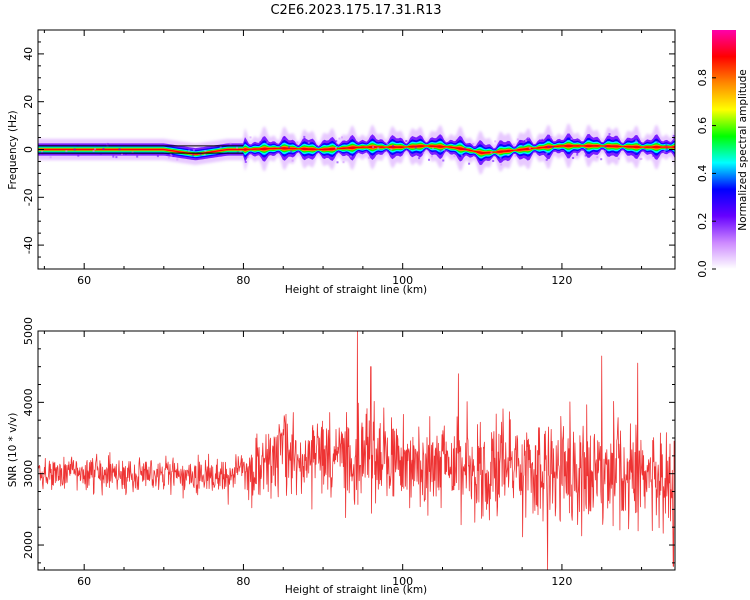  What do you see at coordinates (356, 149) in the screenshot?
I see `ridge-layer` at bounding box center [356, 149].